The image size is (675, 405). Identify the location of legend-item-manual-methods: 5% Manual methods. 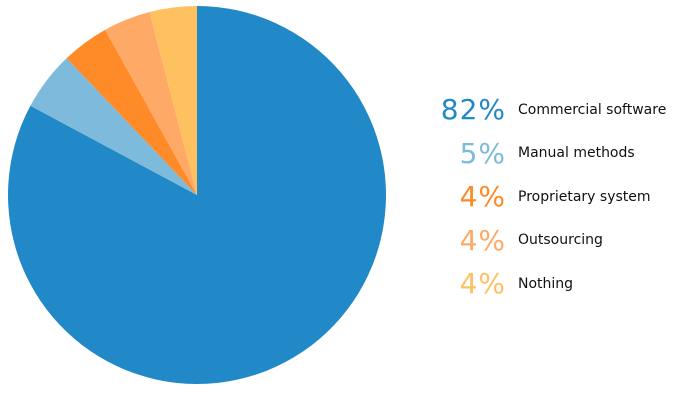
(545, 154).